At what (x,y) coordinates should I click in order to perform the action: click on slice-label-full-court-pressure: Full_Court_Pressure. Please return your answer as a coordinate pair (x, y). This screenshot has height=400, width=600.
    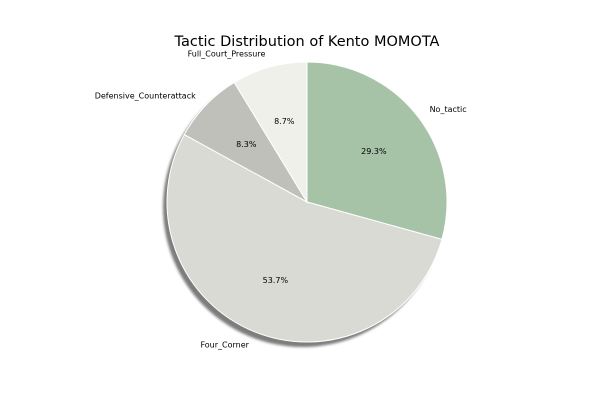
    Looking at the image, I should click on (227, 54).